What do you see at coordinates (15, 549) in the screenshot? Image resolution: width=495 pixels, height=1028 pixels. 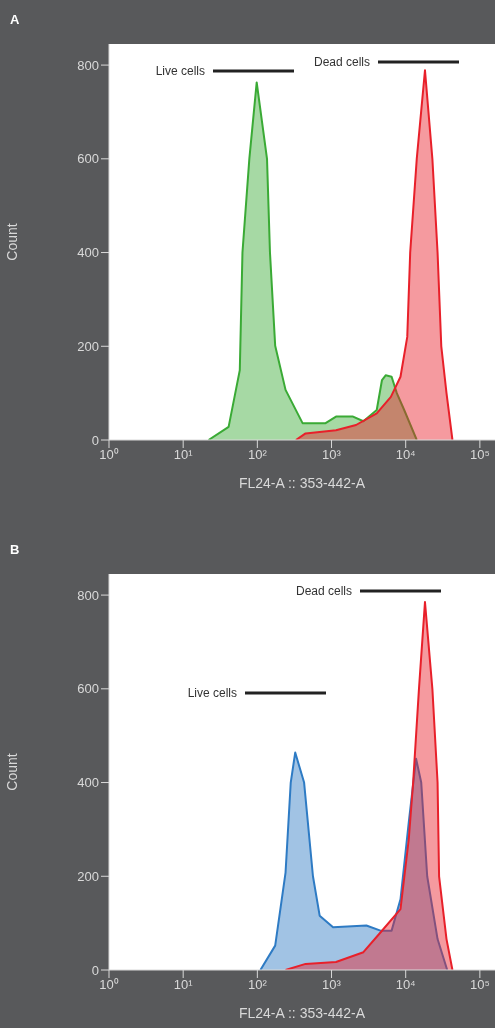 I see `chart-title: B` at bounding box center [15, 549].